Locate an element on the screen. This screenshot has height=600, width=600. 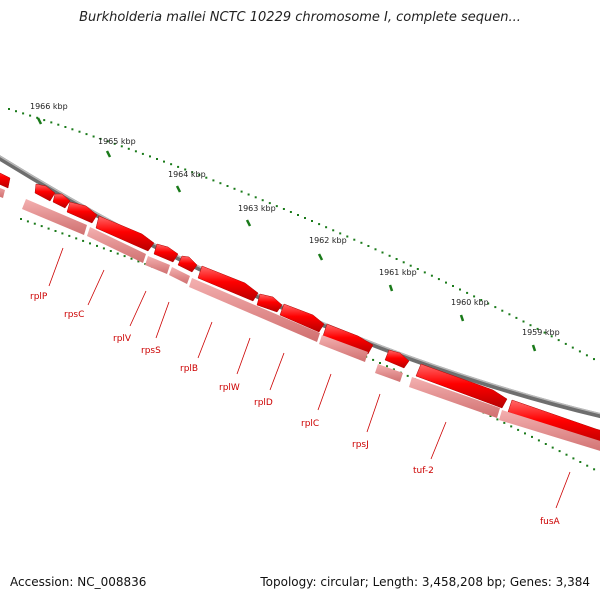
svg-text: rpsJ is located at coordinates (360, 445).